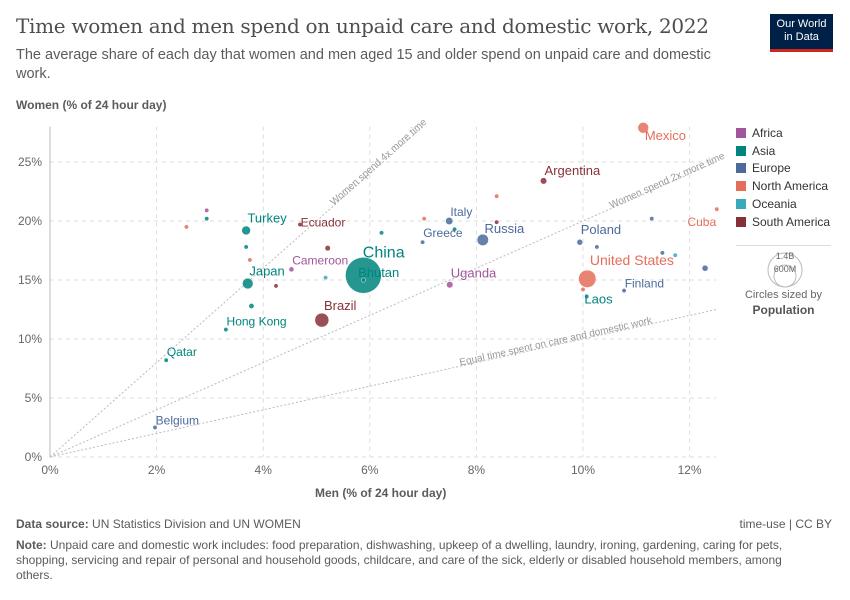 Image resolution: width=850 pixels, height=600 pixels. What do you see at coordinates (771, 168) in the screenshot?
I see `legend-label: Europe` at bounding box center [771, 168].